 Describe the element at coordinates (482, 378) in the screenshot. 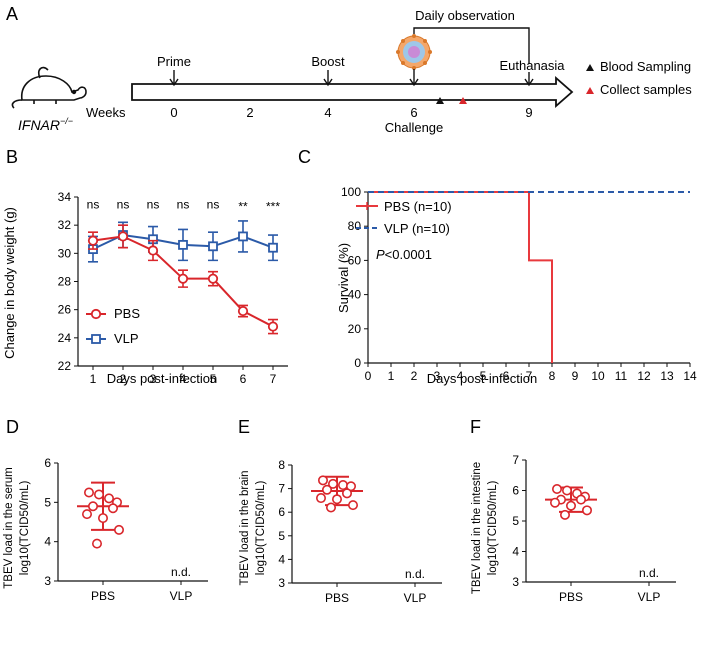

I see `c-x-axis-label: Days post-infection` at that location.